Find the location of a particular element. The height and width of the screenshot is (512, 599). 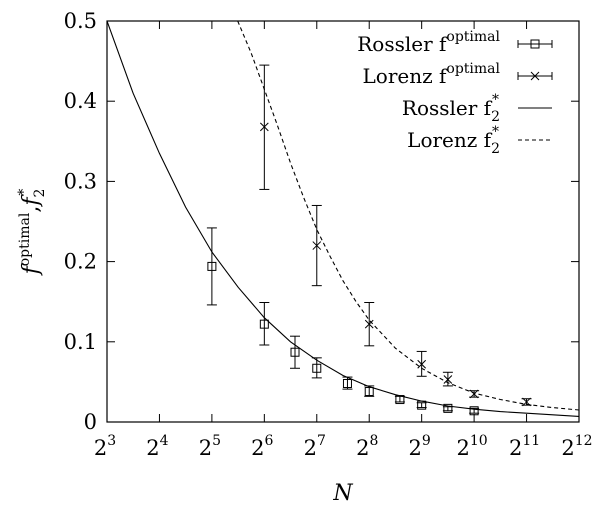

x-tick-label: 211 is located at coordinates (524, 446).